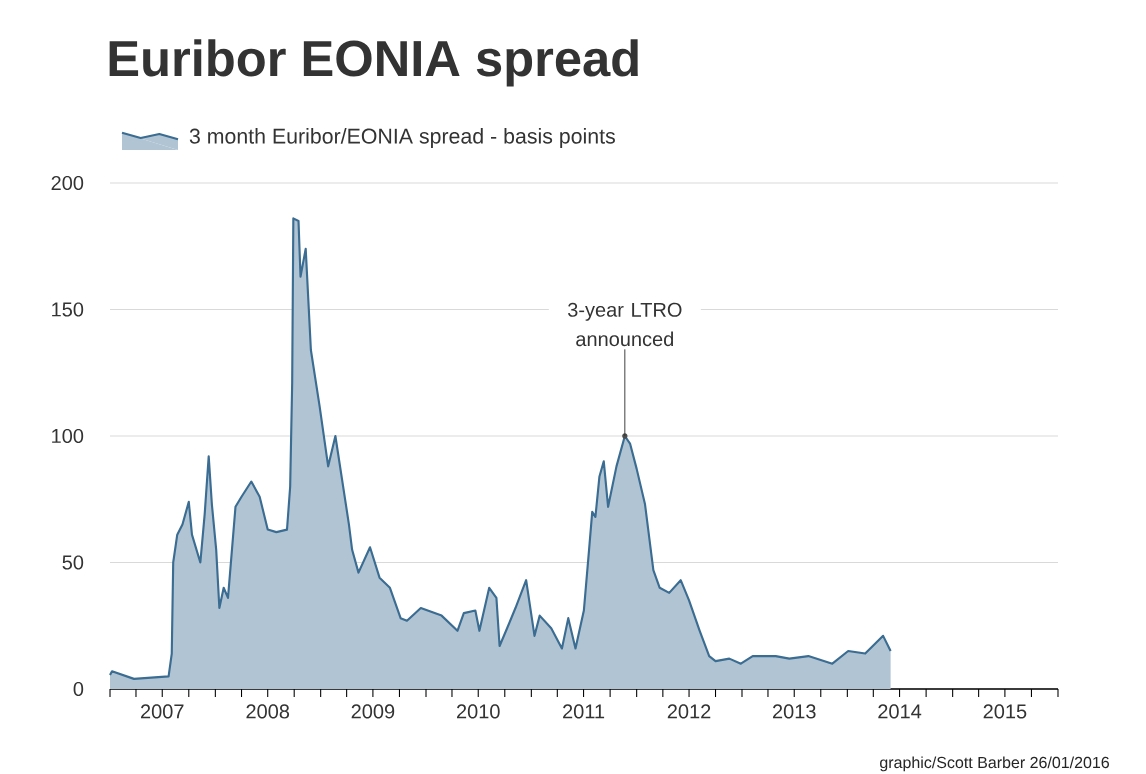  I want to click on x-tick-label: 2013, so click(794, 711).